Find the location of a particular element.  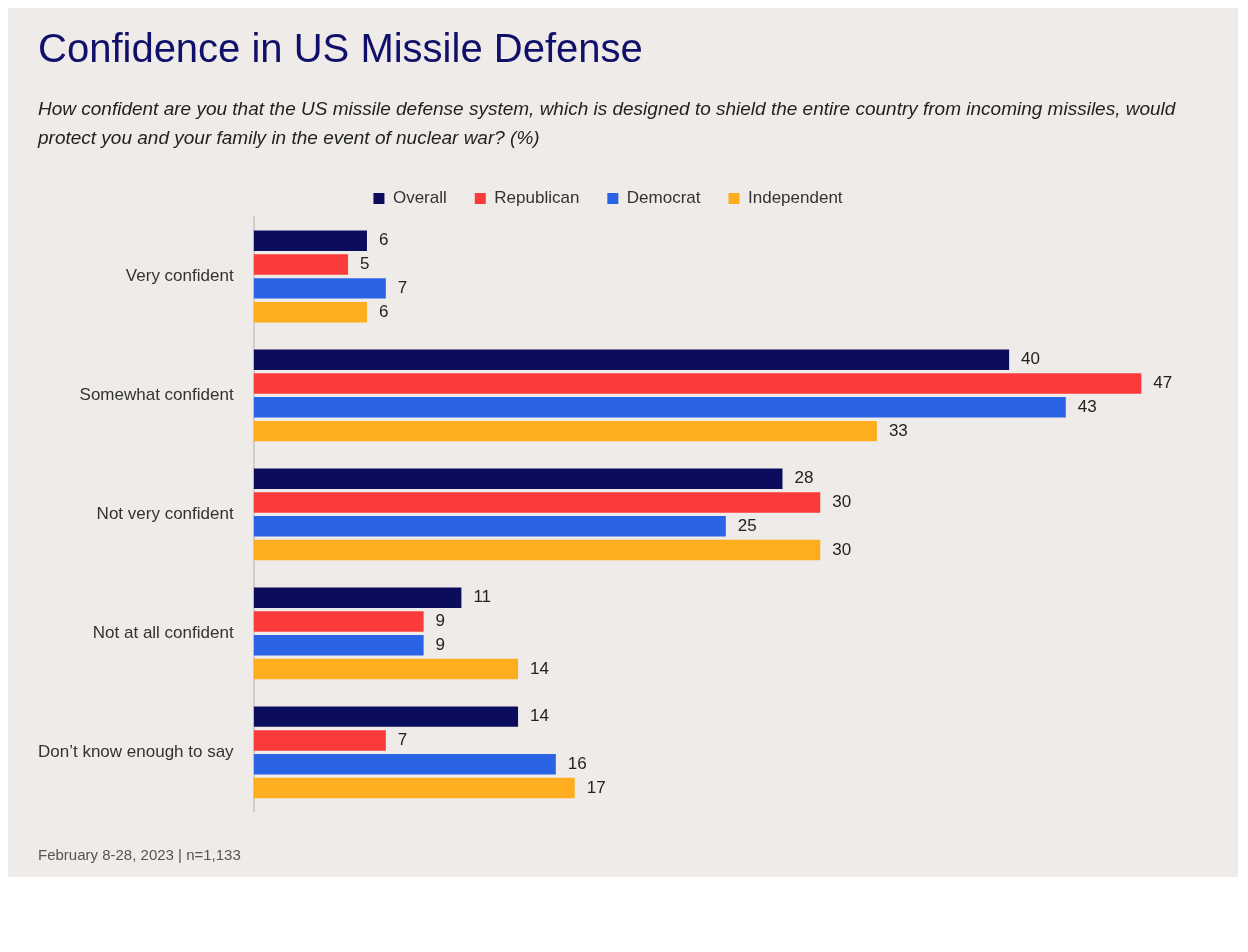

y-tick-label: Don’t know enough to say is located at coordinates (136, 752).